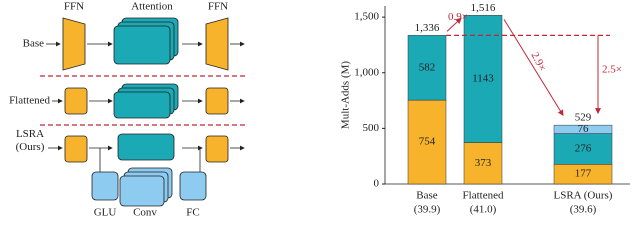  I want to click on y-tick-label: 1,000, so click(366, 72).